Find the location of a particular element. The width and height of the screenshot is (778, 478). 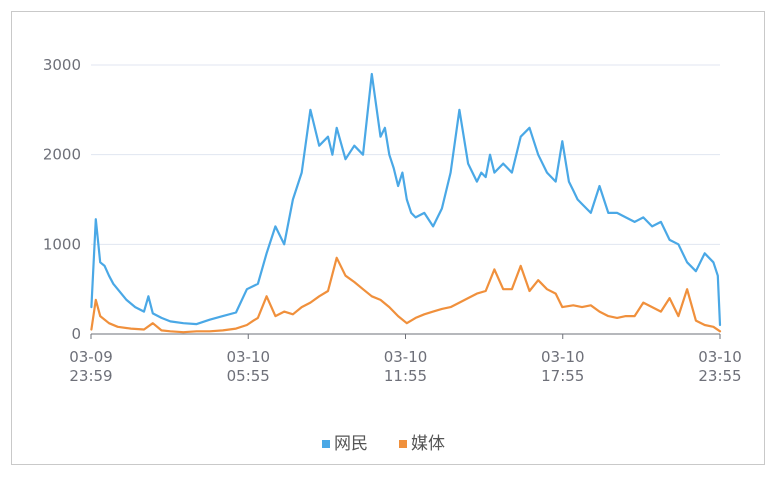

y-axis-ticks: 0 1000 2000 3000 is located at coordinates (62, 199).